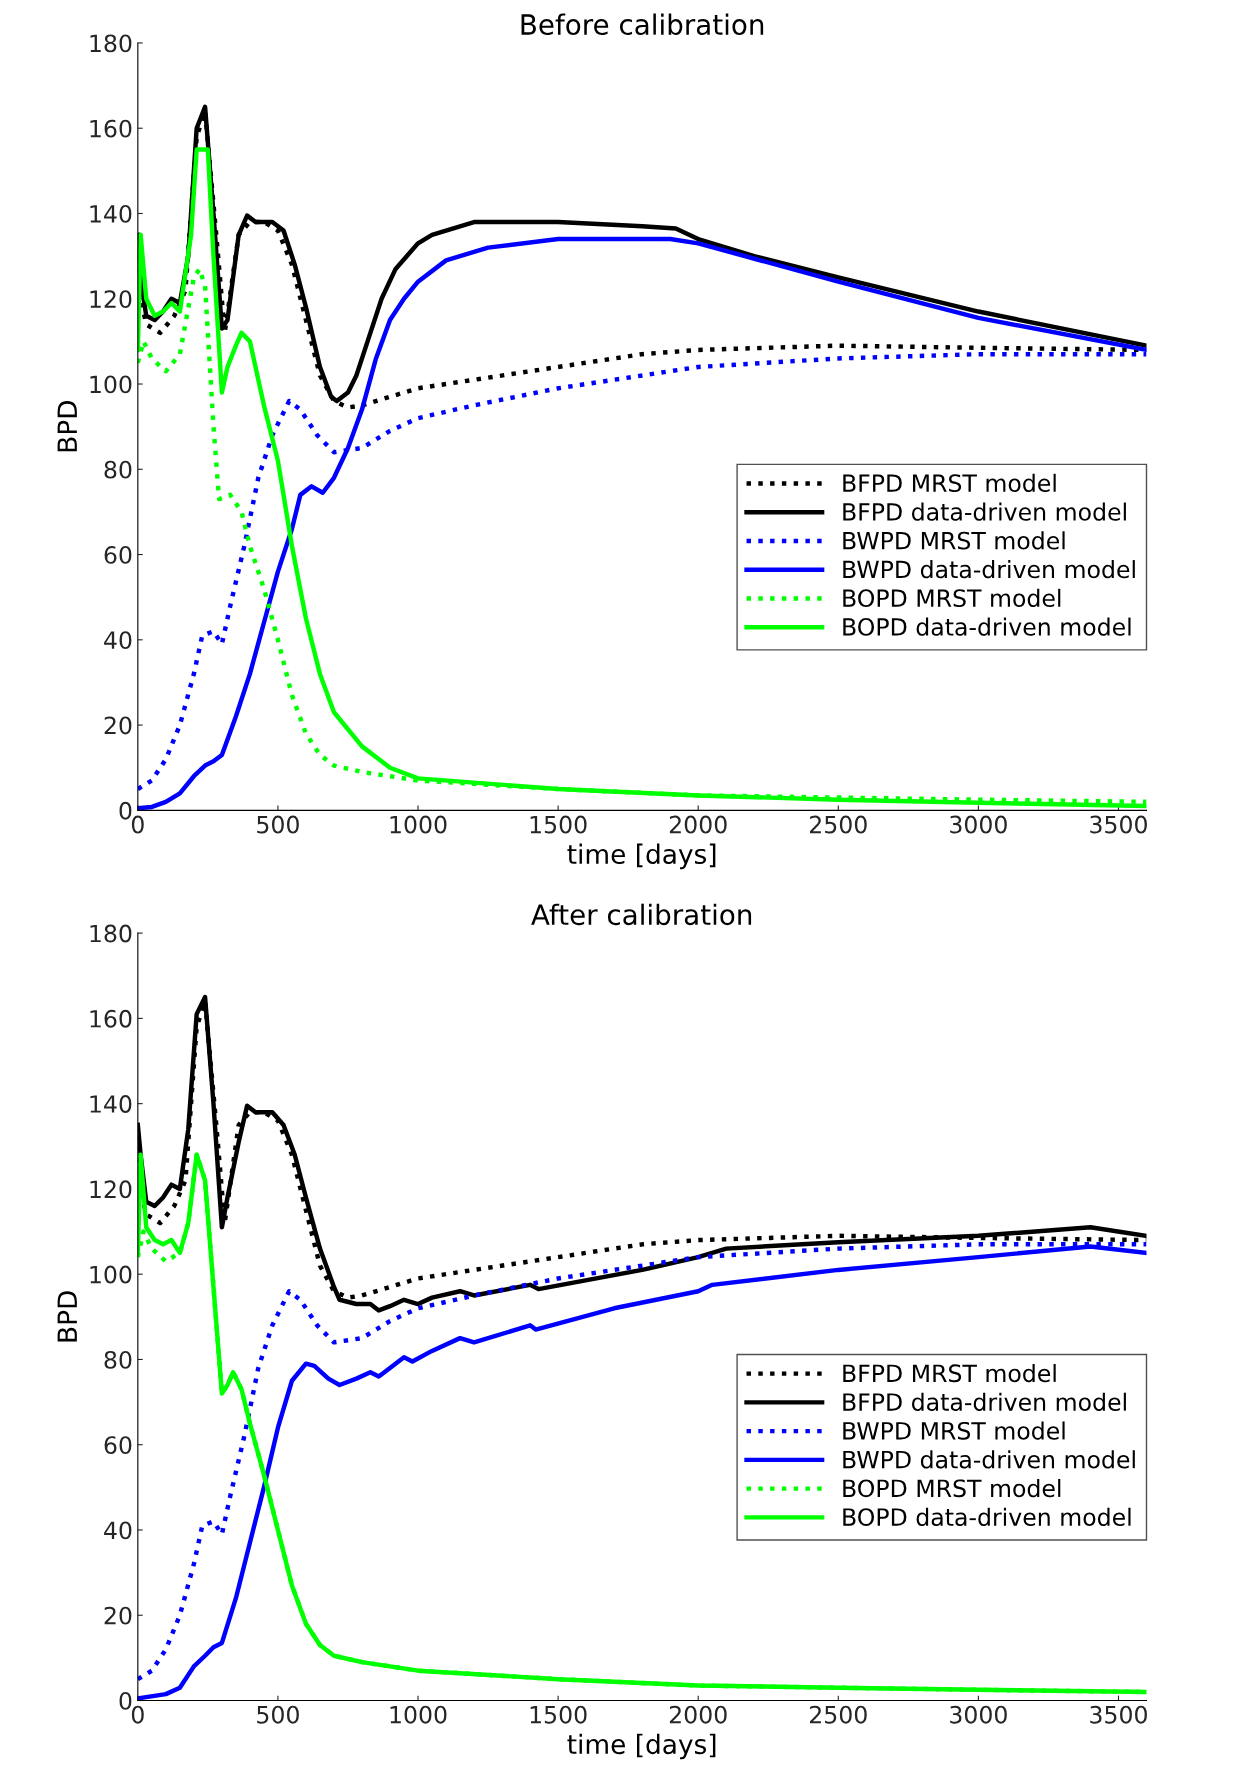 This screenshot has height=1790, width=1253. I want to click on chart-title: Before calibration, so click(642, 24).